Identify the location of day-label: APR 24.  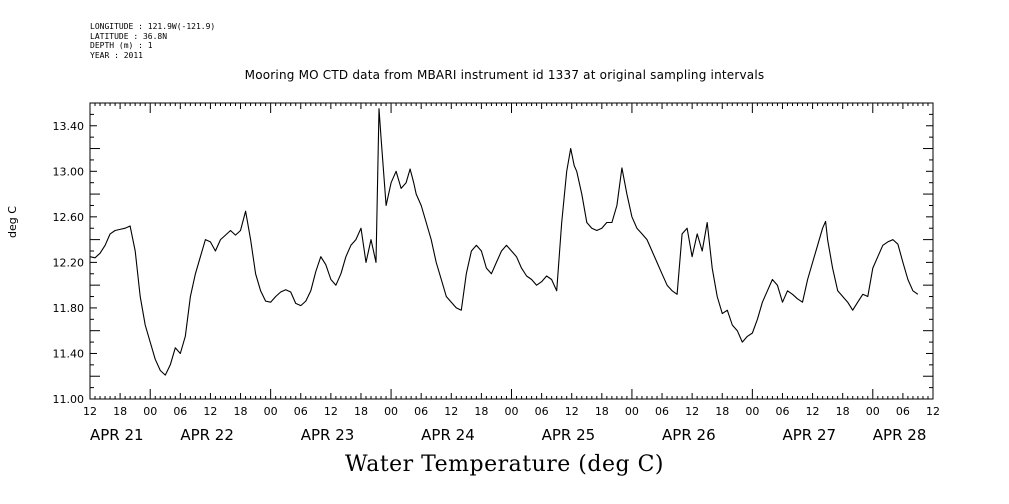
(448, 435).